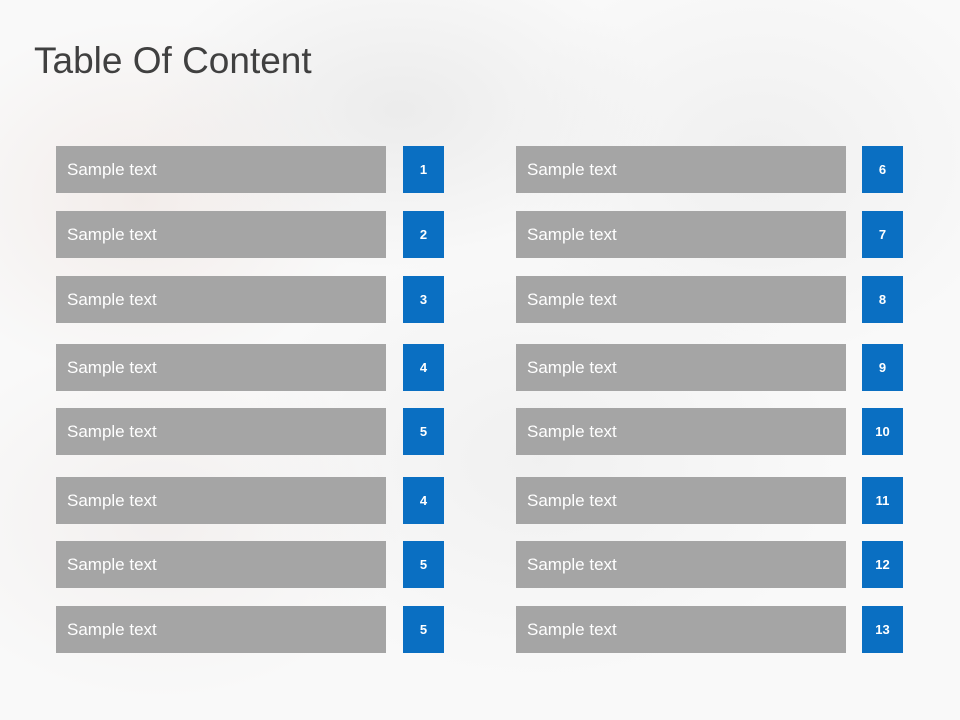  What do you see at coordinates (423, 169) in the screenshot?
I see `toc-item-number: 1` at bounding box center [423, 169].